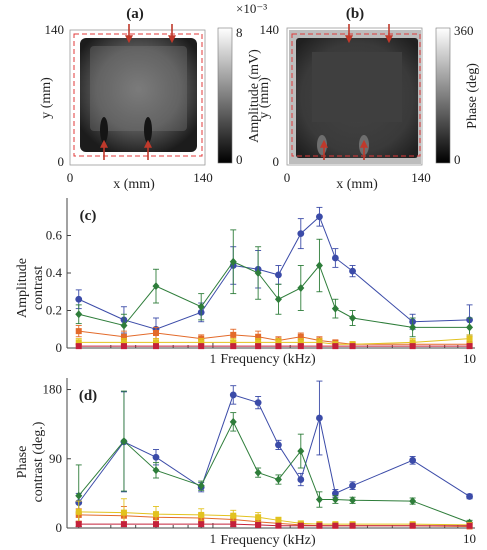 This screenshot has width=487, height=550. Describe the element at coordinates (443, 95) in the screenshot. I see `phase-colorbar` at that location.